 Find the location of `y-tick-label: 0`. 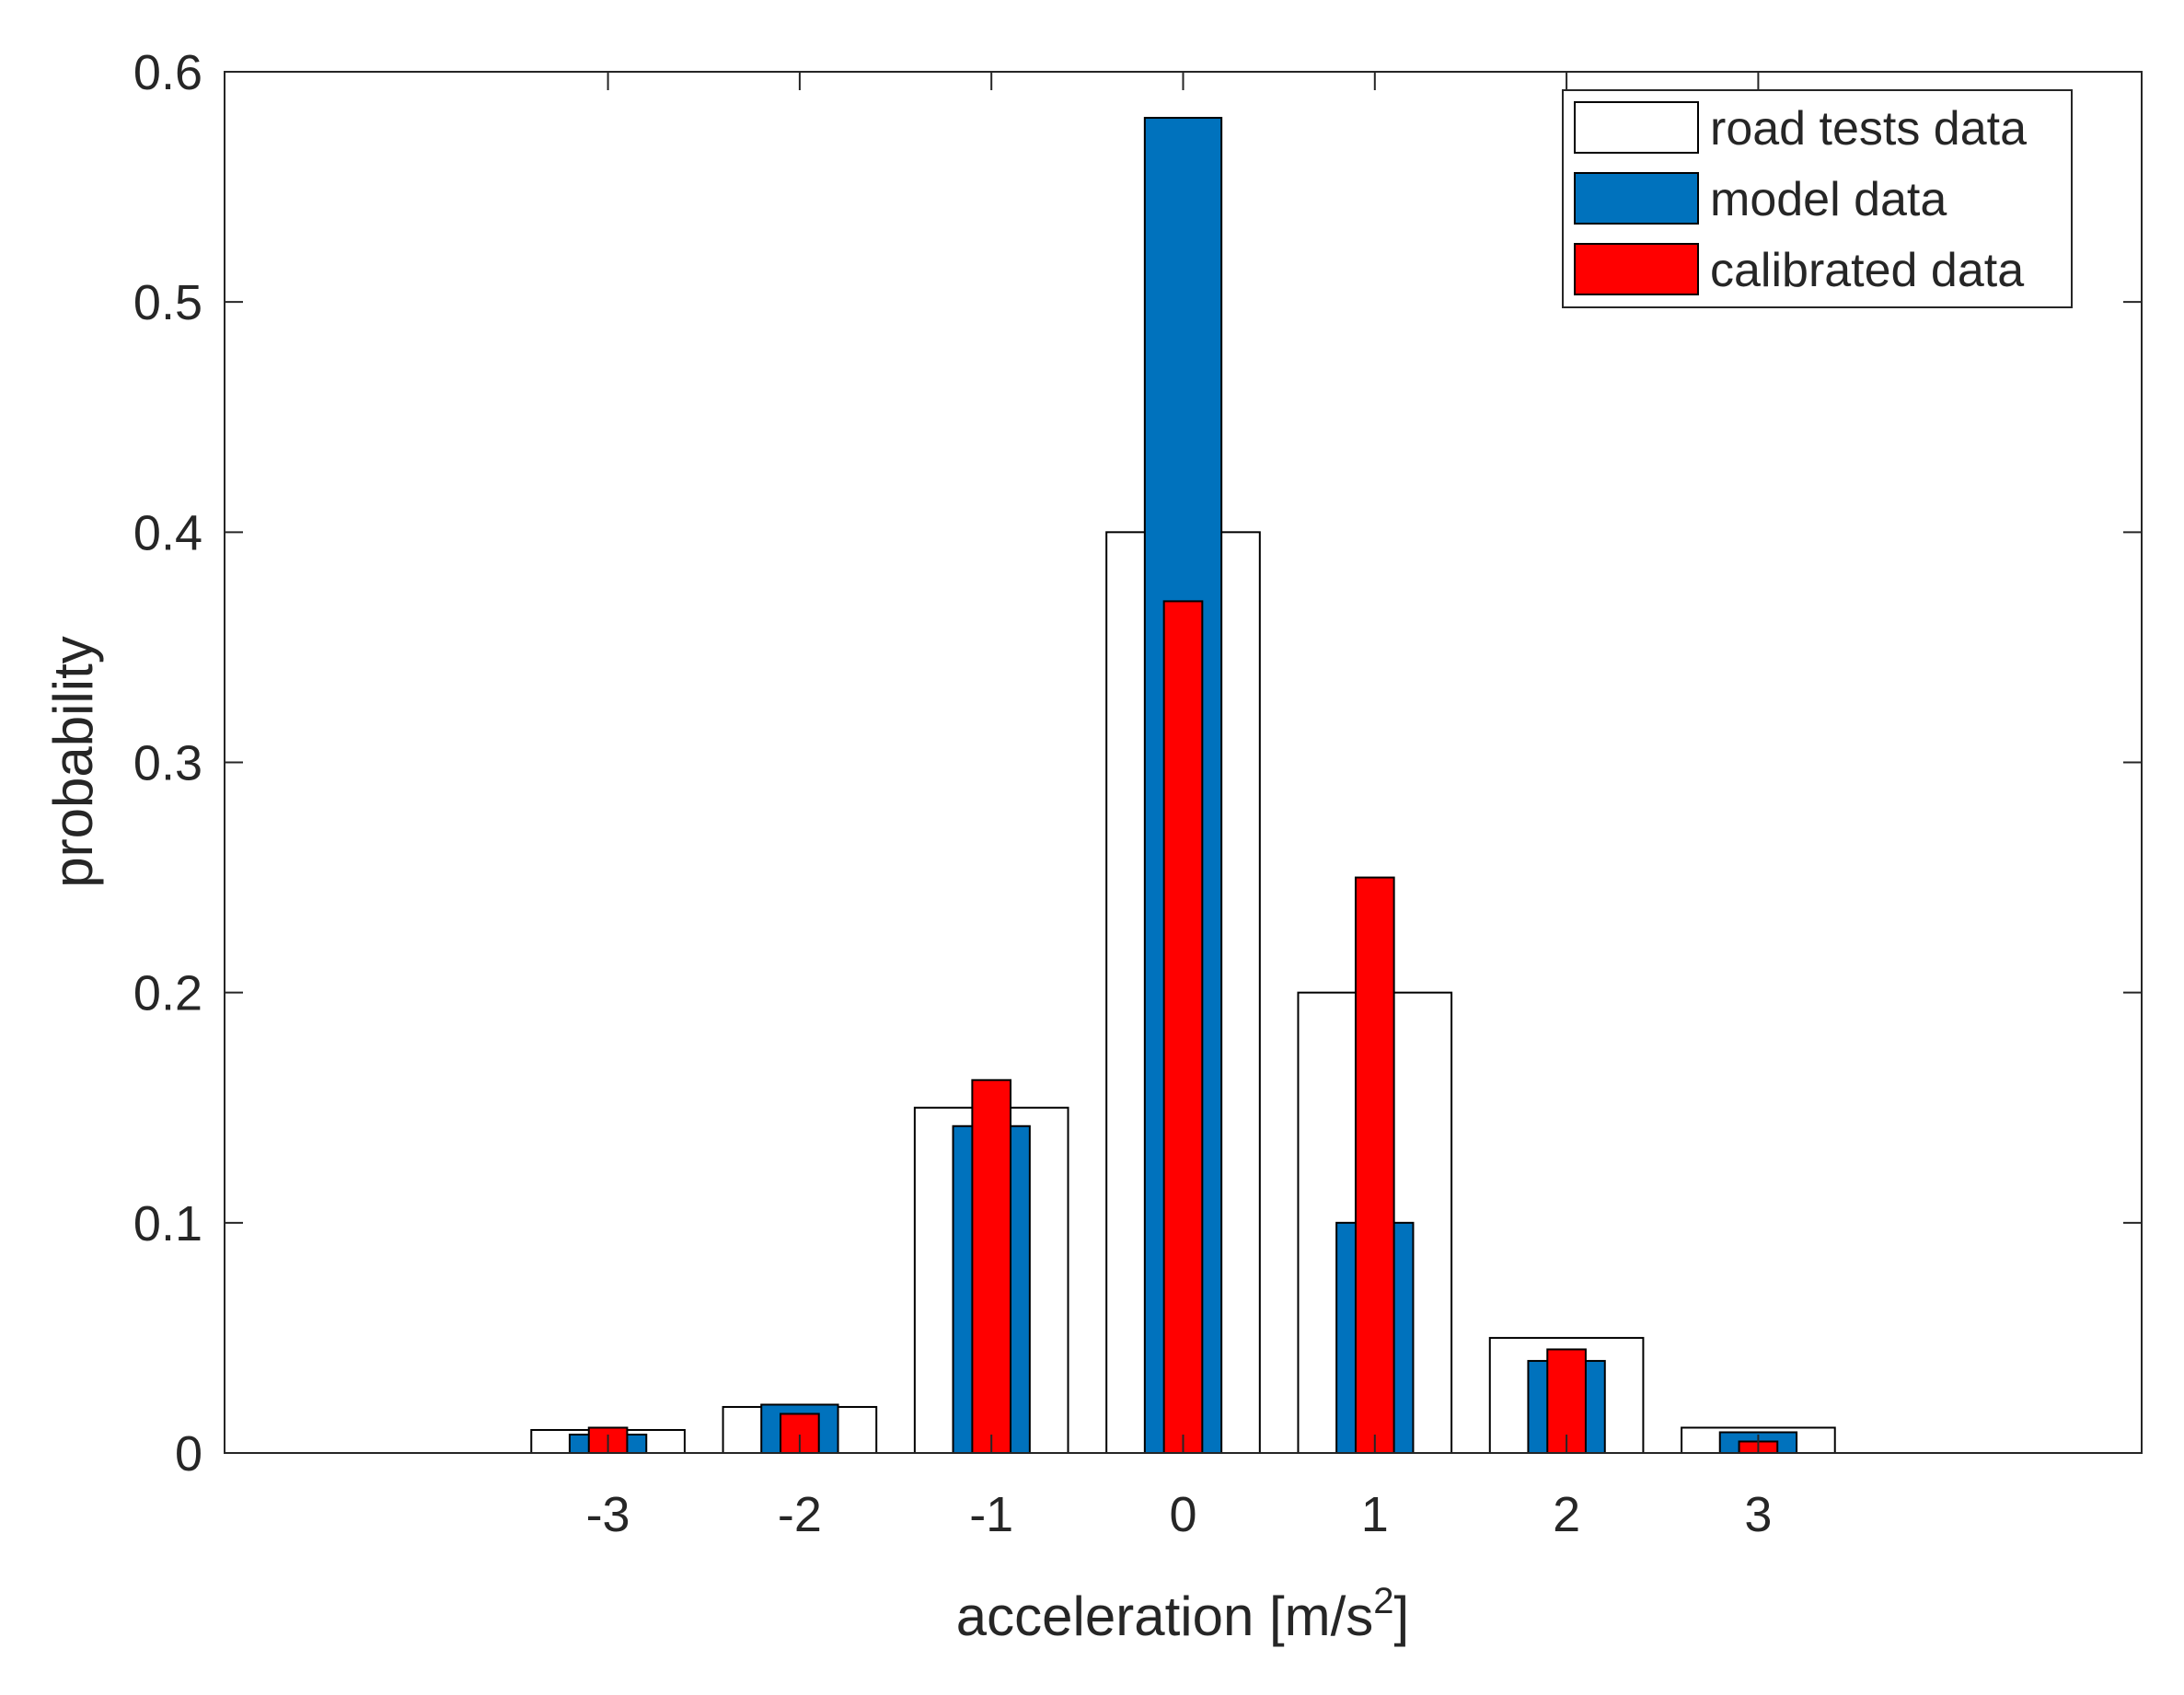

y-tick-label: 0 is located at coordinates (188, 1454).